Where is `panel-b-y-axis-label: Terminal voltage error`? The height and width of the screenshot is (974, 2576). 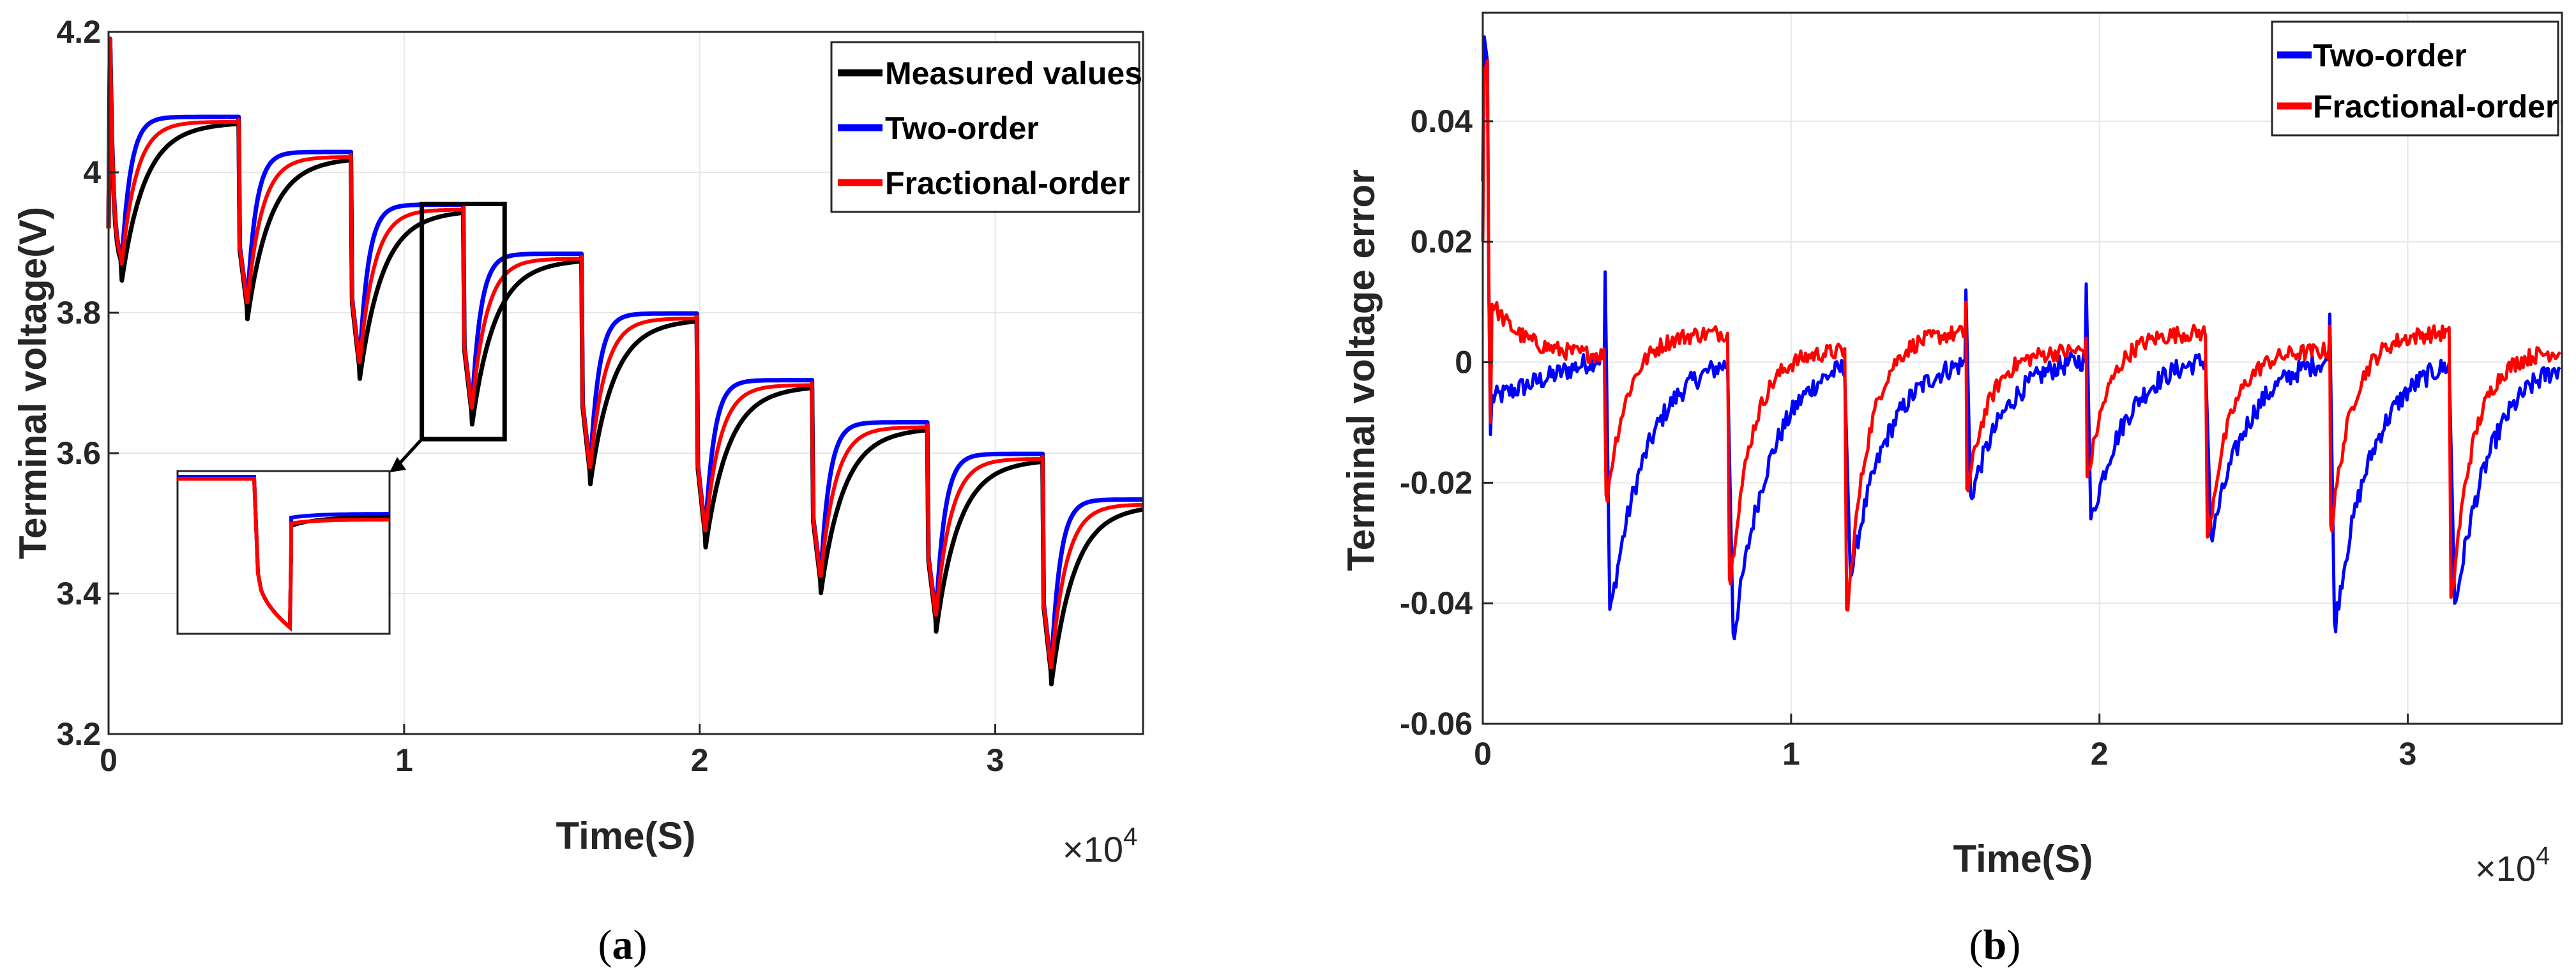 panel-b-y-axis-label: Terminal voltage error is located at coordinates (1362, 370).